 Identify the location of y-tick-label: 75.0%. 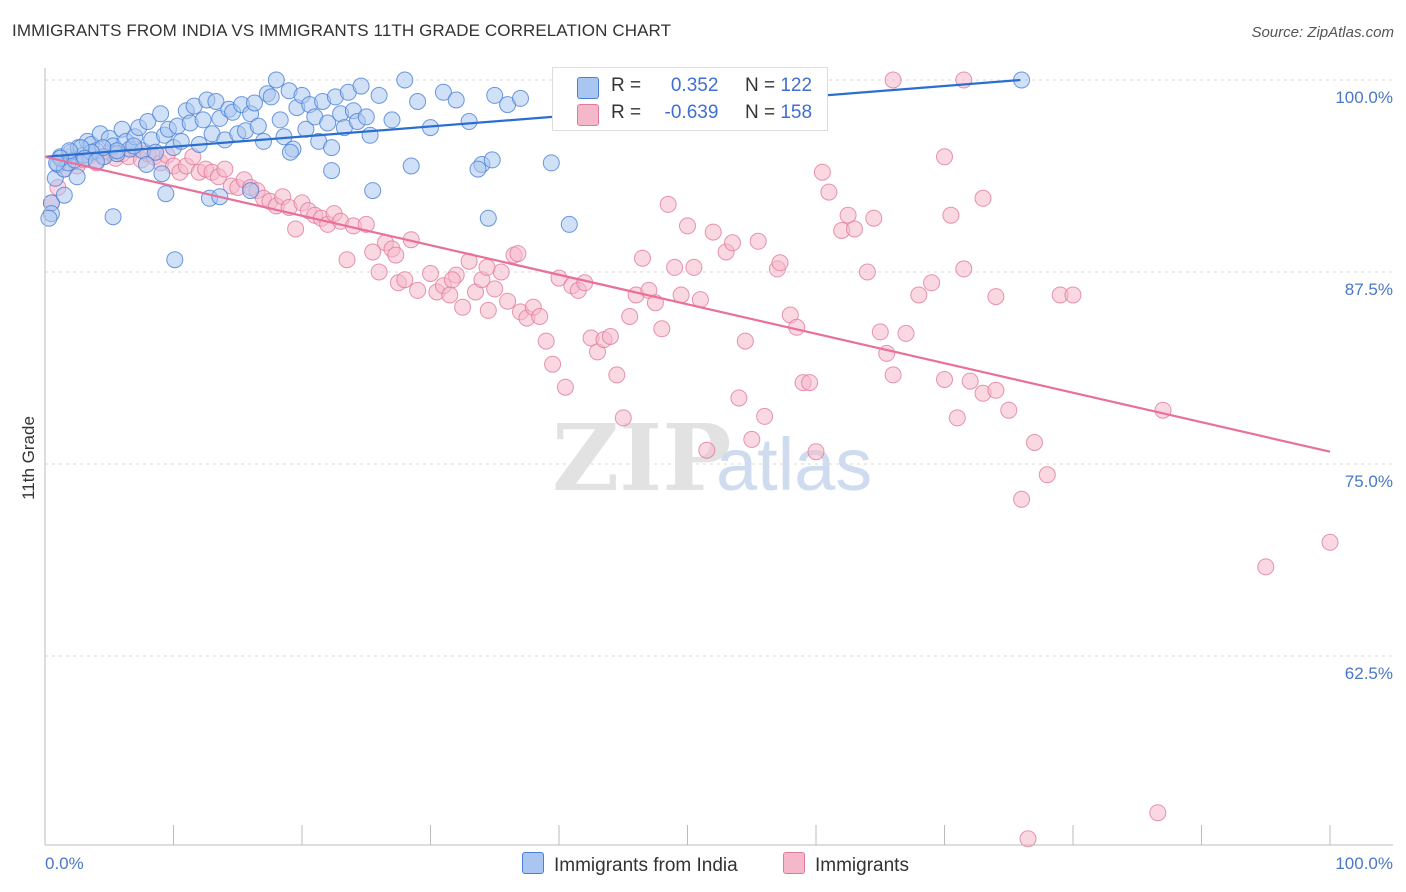
(1369, 481).